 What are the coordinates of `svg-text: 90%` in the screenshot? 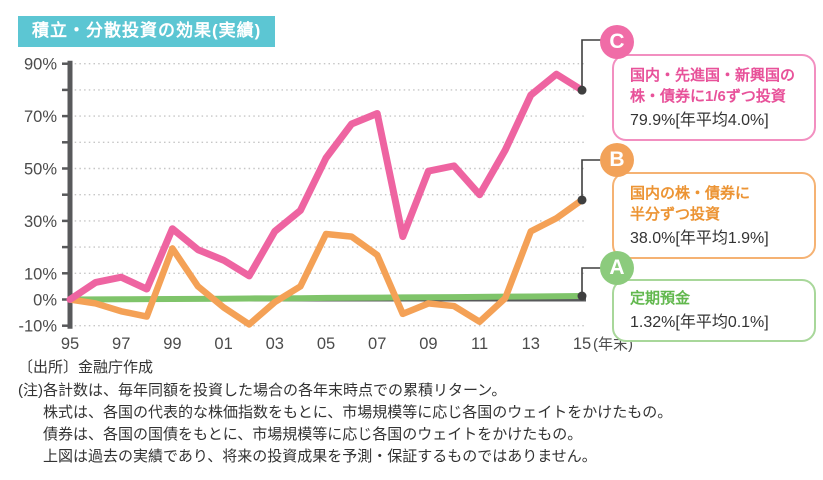 It's located at (40, 65).